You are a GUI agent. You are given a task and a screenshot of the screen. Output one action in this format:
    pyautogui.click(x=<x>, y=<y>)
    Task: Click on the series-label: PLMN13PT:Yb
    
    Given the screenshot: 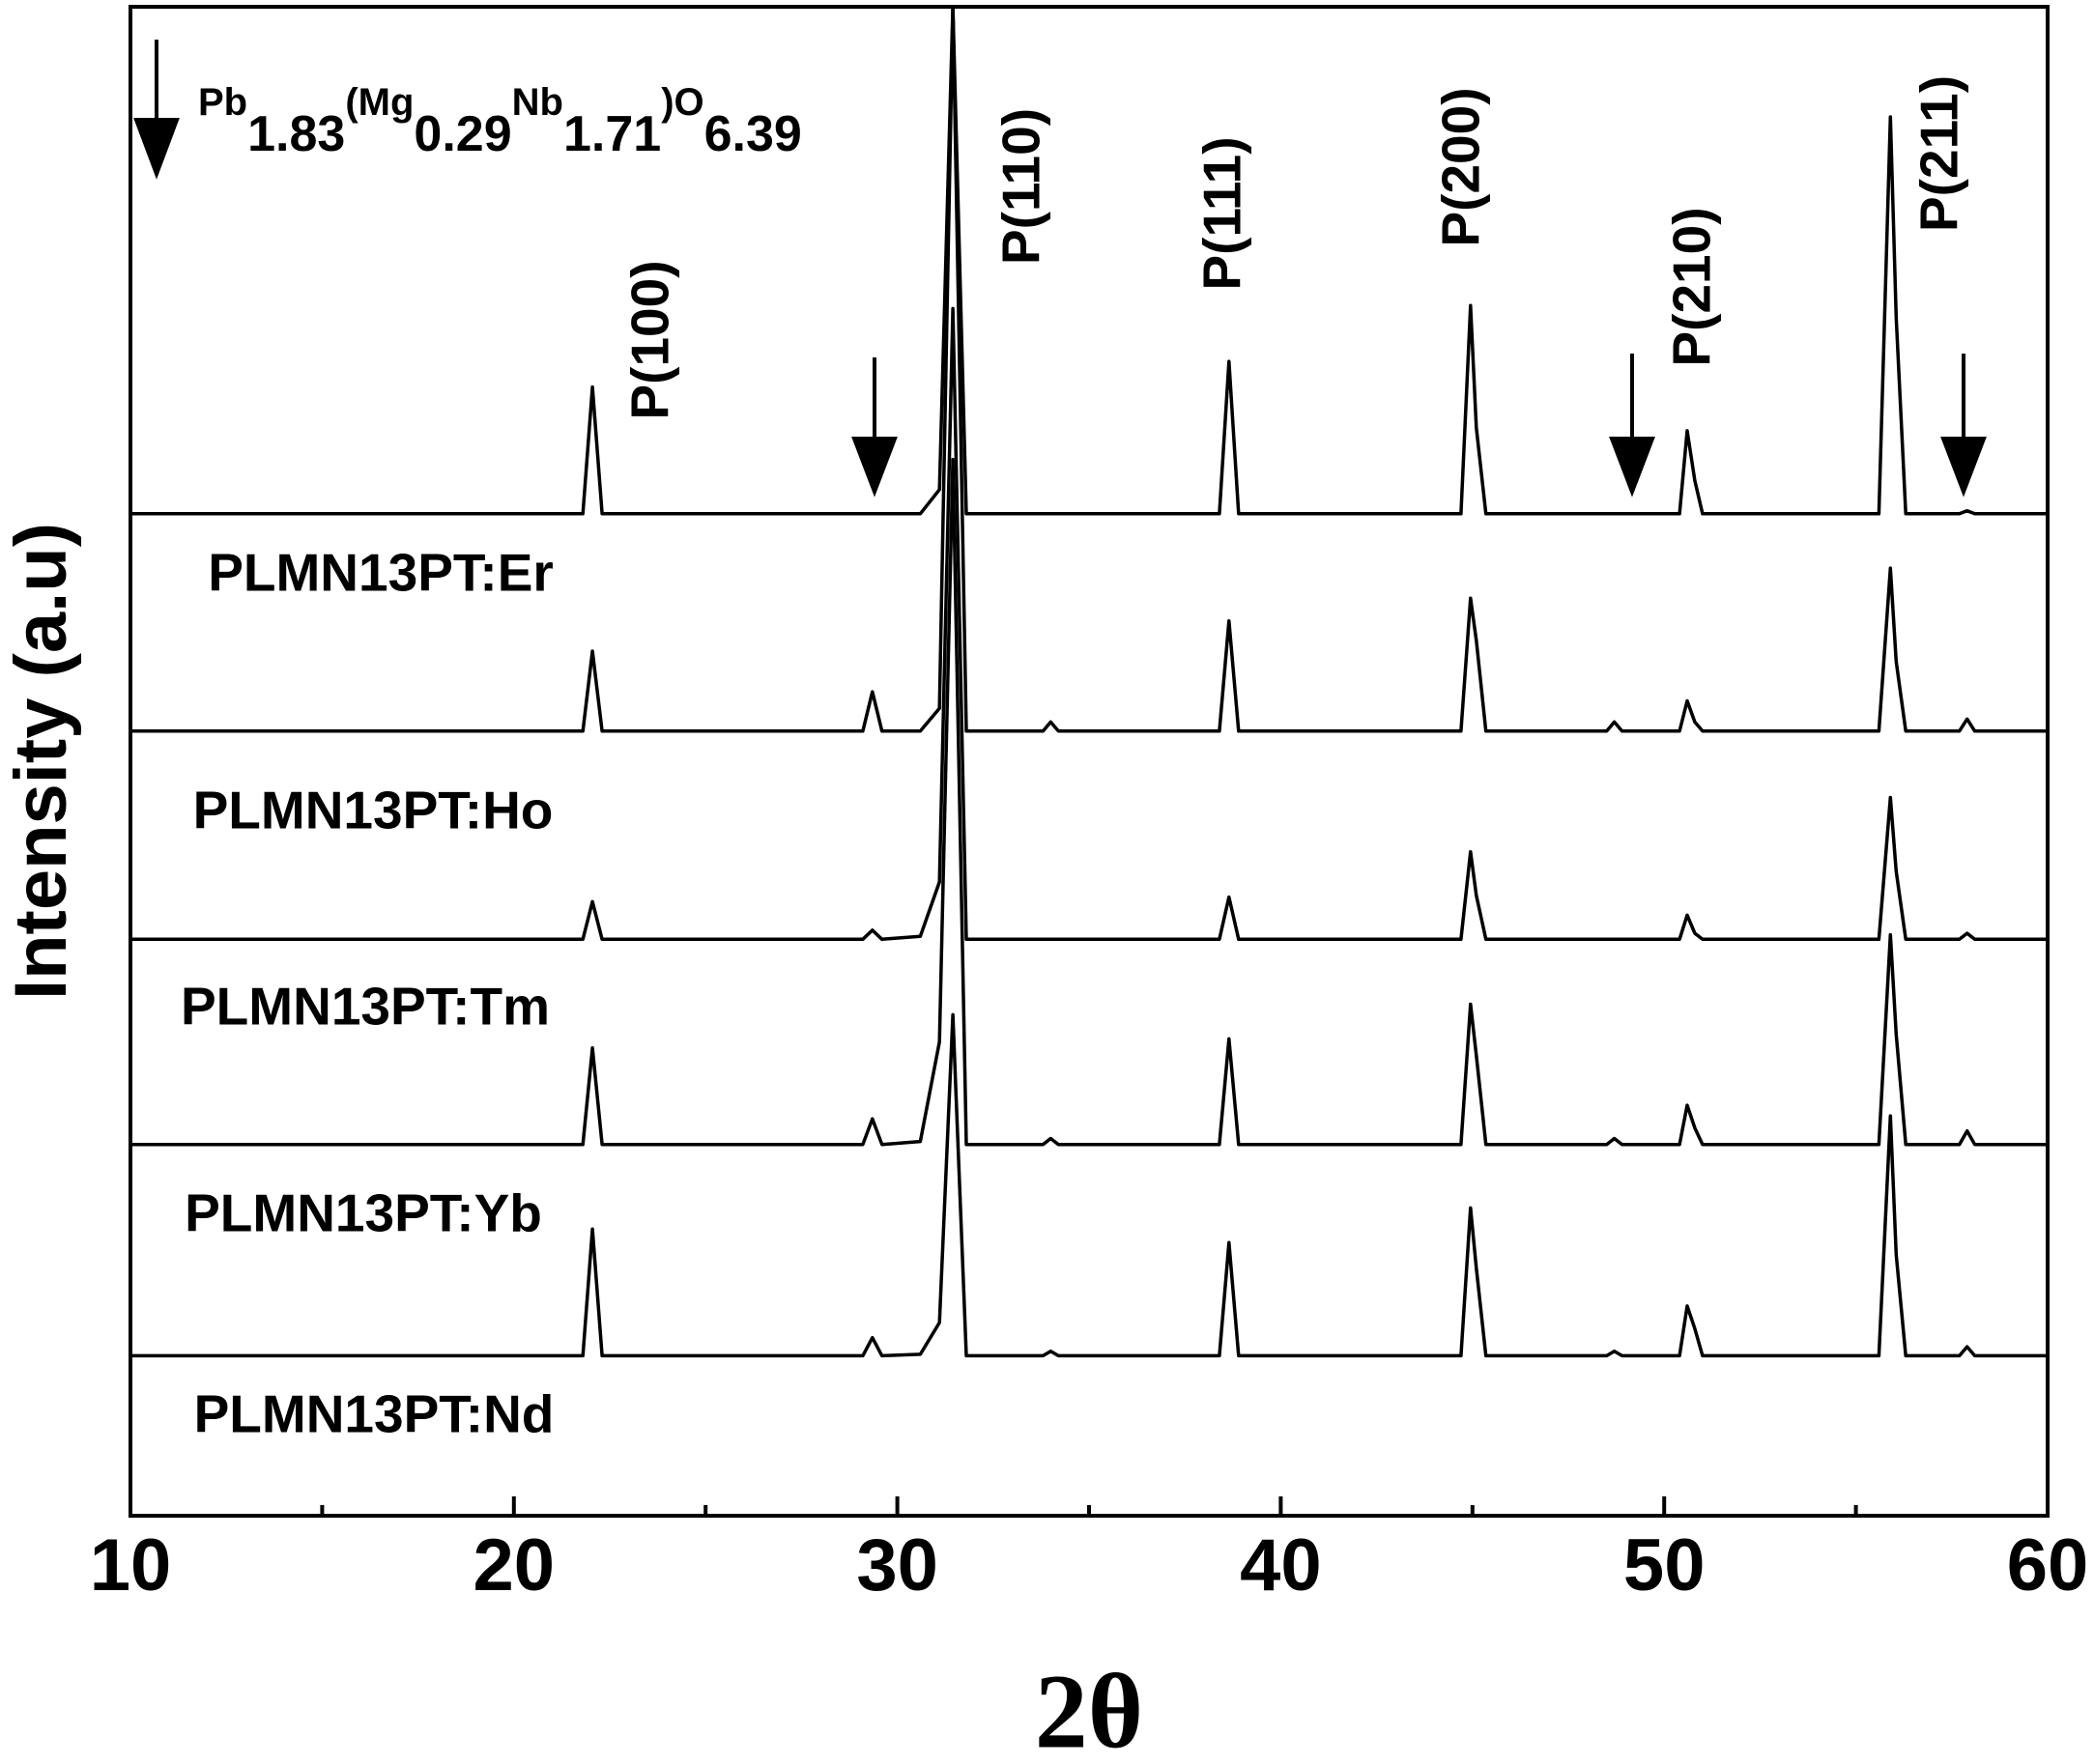 What is the action you would take?
    pyautogui.click(x=363, y=1213)
    